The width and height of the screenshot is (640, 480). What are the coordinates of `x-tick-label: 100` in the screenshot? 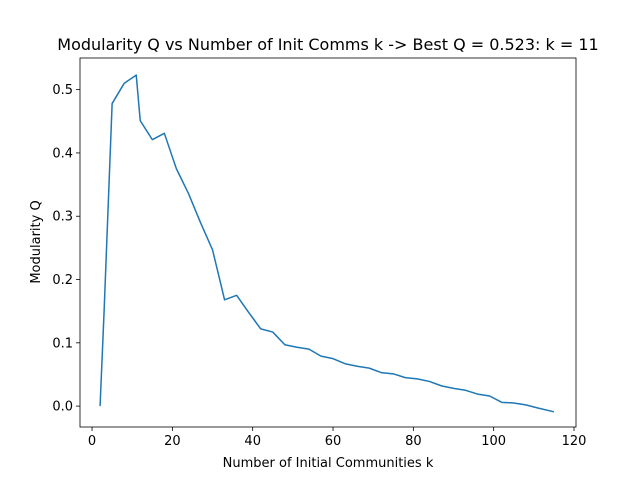 It's located at (493, 441).